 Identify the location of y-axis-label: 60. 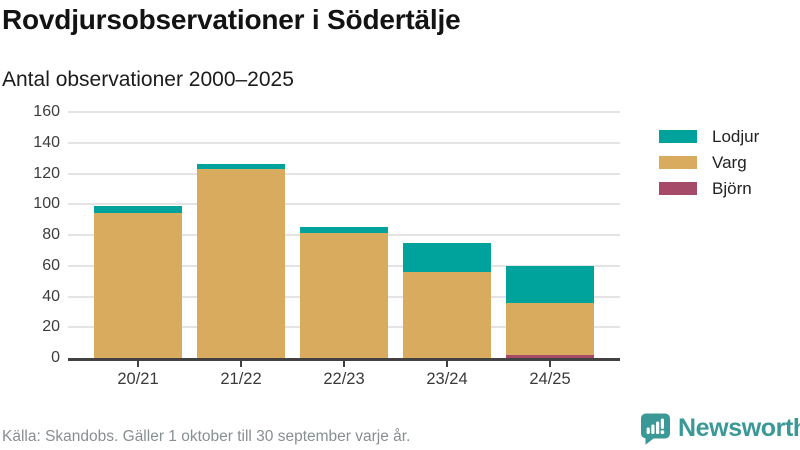
(51, 265).